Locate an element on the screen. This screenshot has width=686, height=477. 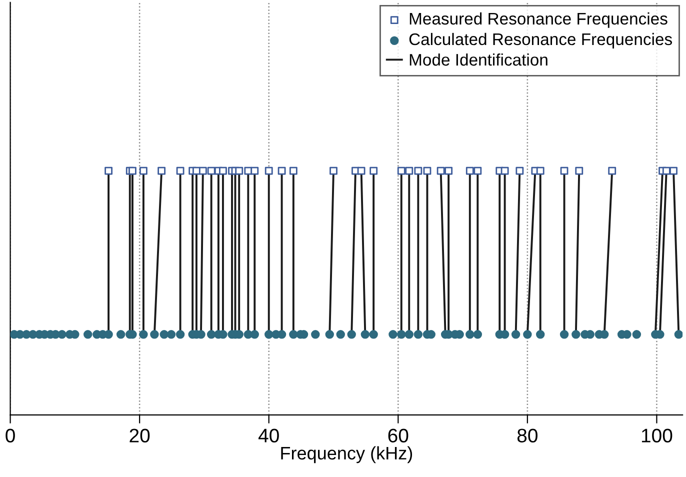
x-tick-label: 0 is located at coordinates (10, 435).